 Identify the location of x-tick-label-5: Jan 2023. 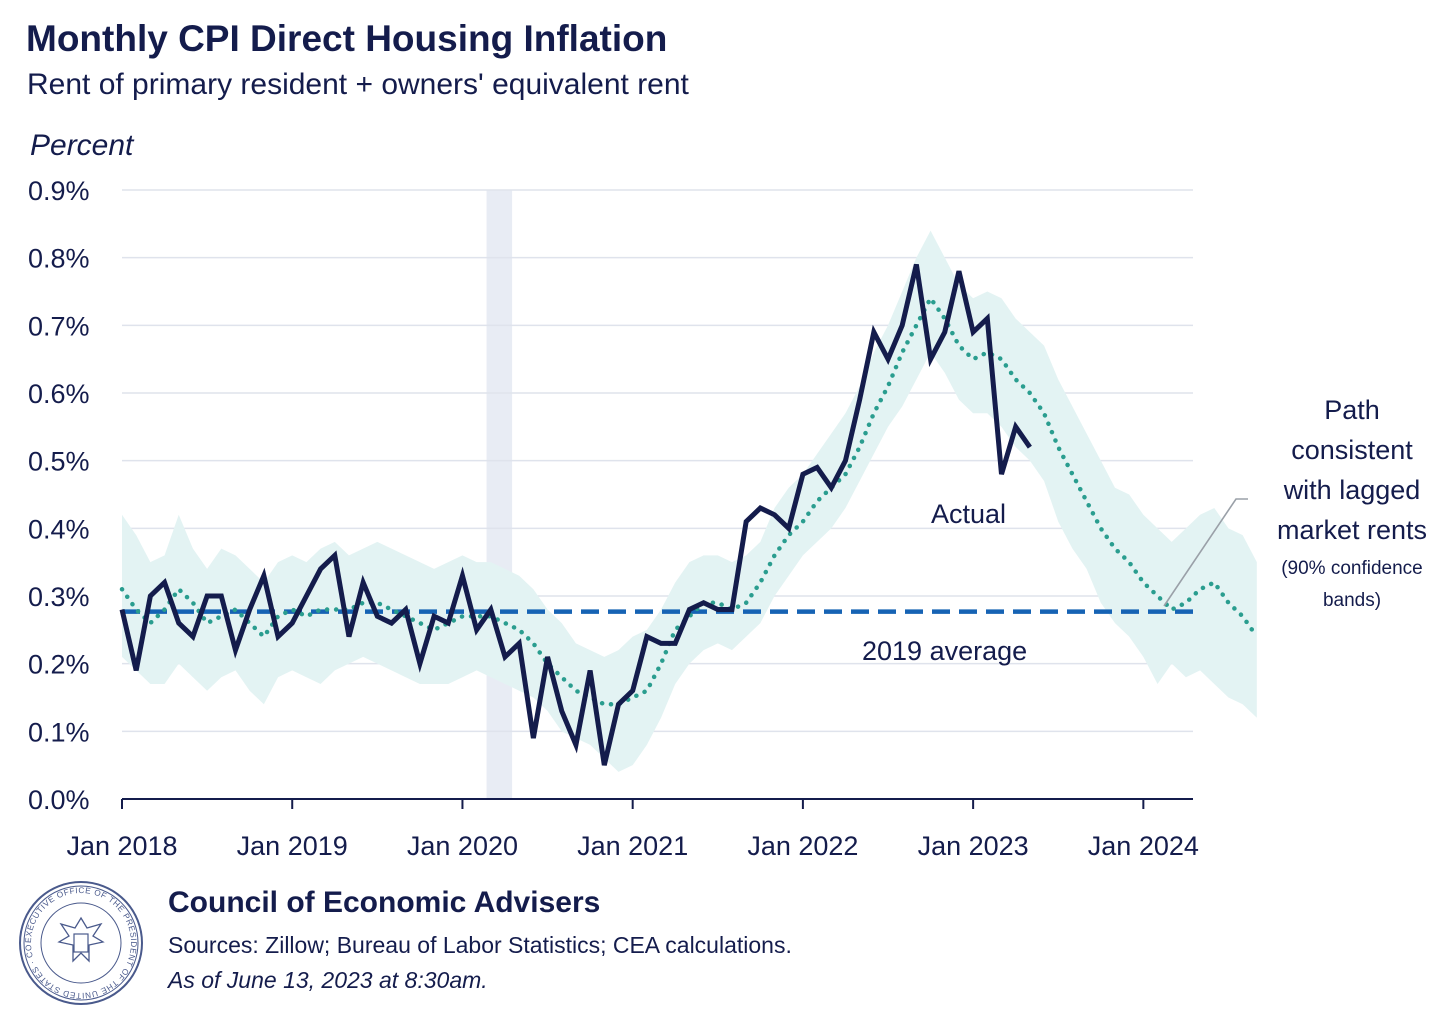
(973, 846).